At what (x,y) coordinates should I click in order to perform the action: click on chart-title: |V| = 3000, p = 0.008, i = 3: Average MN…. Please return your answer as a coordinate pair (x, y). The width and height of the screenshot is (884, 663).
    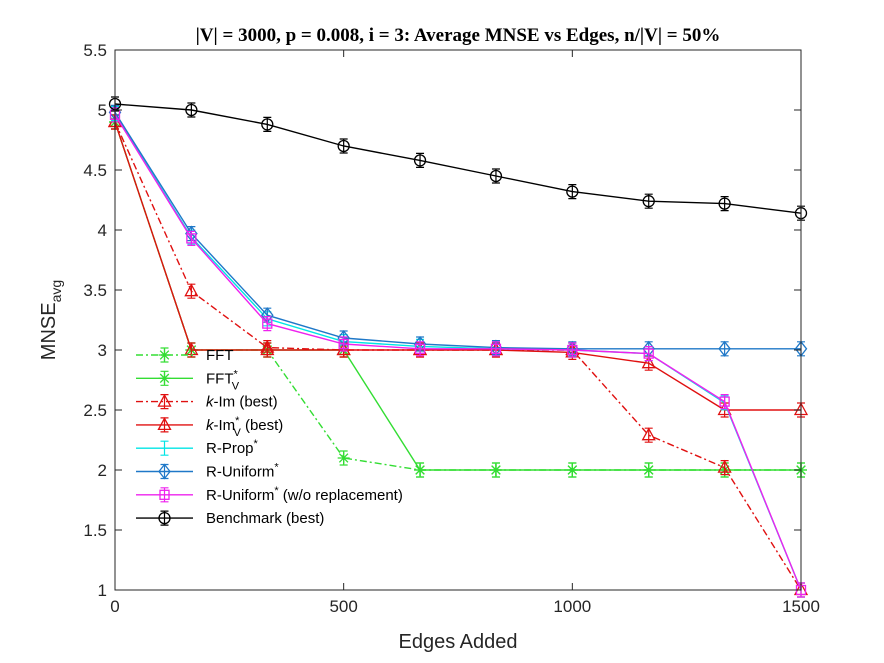
    Looking at the image, I should click on (458, 35).